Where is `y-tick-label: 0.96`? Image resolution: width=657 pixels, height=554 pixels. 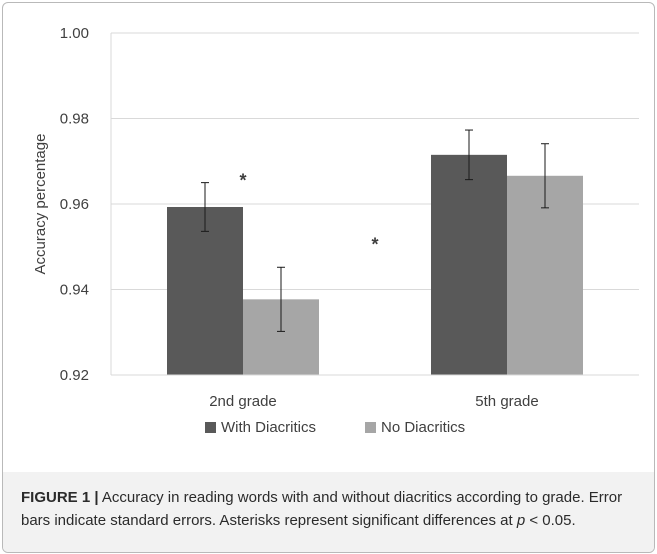
y-tick-label: 0.96 is located at coordinates (74, 204).